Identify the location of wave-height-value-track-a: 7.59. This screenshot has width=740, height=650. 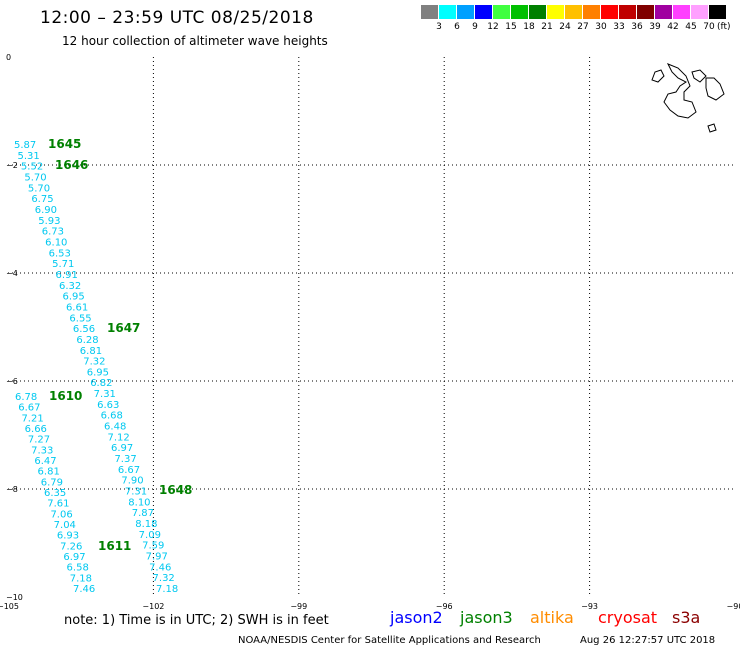
(153, 546).